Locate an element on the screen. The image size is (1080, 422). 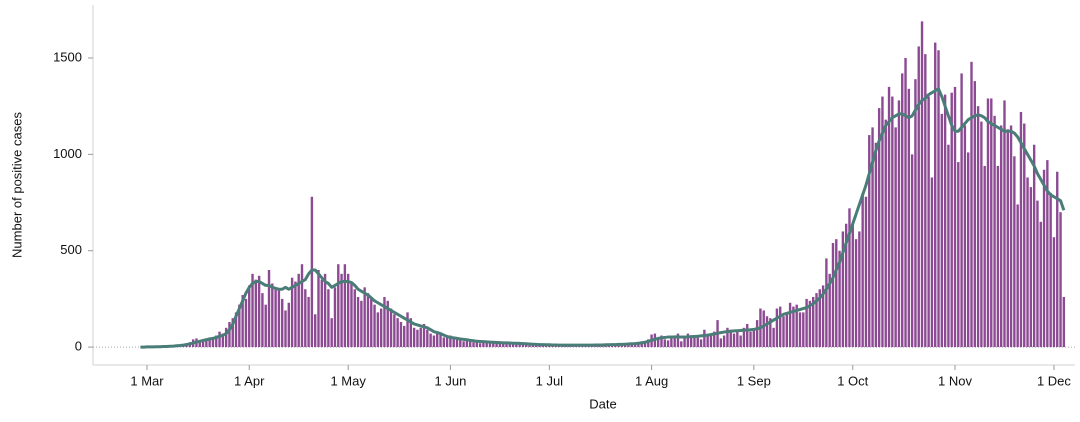
x-tick-label: 1 May is located at coordinates (348, 380).